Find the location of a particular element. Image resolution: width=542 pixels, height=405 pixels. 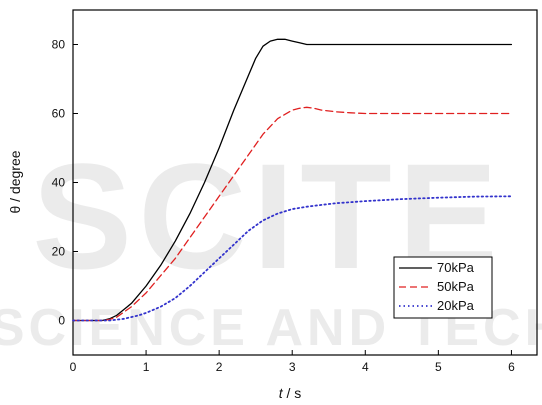

x-tick-label: 3 is located at coordinates (292, 367).